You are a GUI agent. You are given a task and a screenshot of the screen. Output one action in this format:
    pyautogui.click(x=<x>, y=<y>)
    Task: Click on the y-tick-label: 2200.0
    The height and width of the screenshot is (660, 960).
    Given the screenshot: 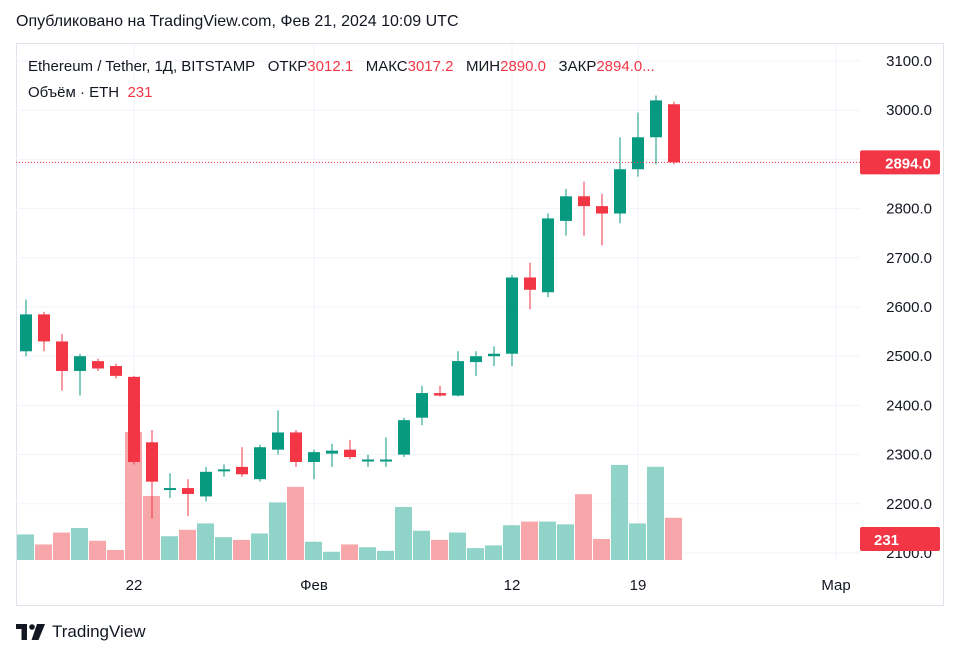 What is the action you would take?
    pyautogui.click(x=909, y=504)
    